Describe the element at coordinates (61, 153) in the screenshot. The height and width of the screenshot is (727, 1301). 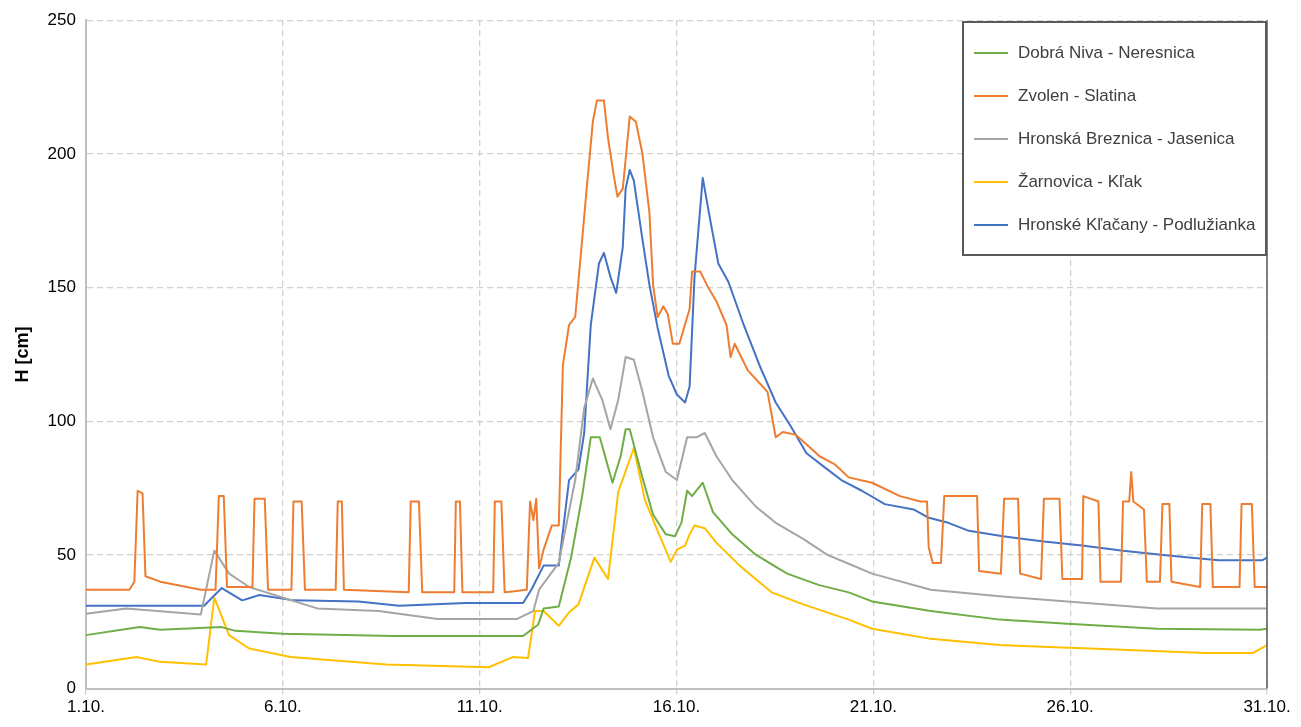
I see `y-tick-label: 200` at that location.